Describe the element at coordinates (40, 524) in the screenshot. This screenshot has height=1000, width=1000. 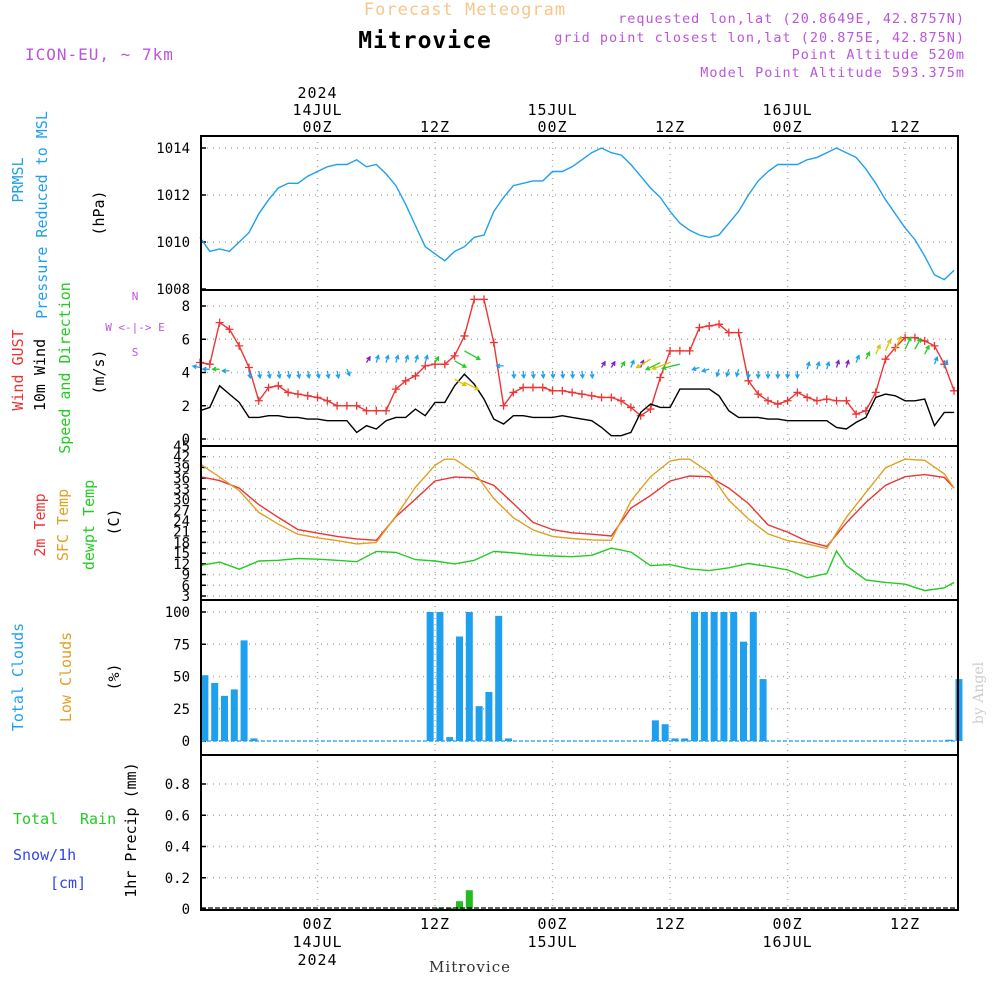
I see `temp-2m-label: 2m Temp` at that location.